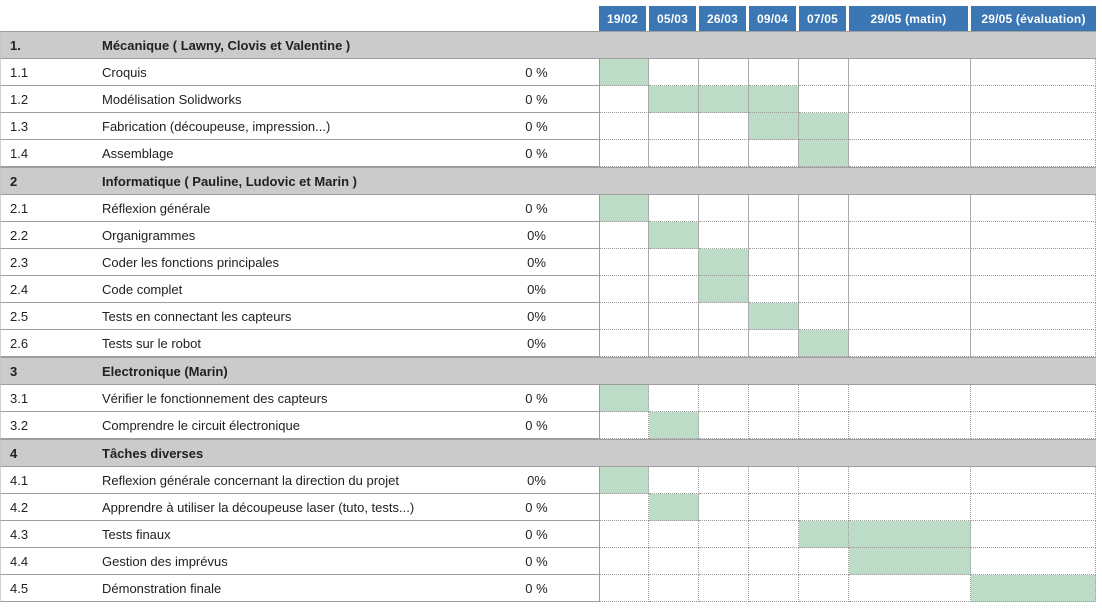 Image resolution: width=1102 pixels, height=613 pixels. What do you see at coordinates (548, 453) in the screenshot?
I see `section-row: 4 Tâches diverses` at bounding box center [548, 453].